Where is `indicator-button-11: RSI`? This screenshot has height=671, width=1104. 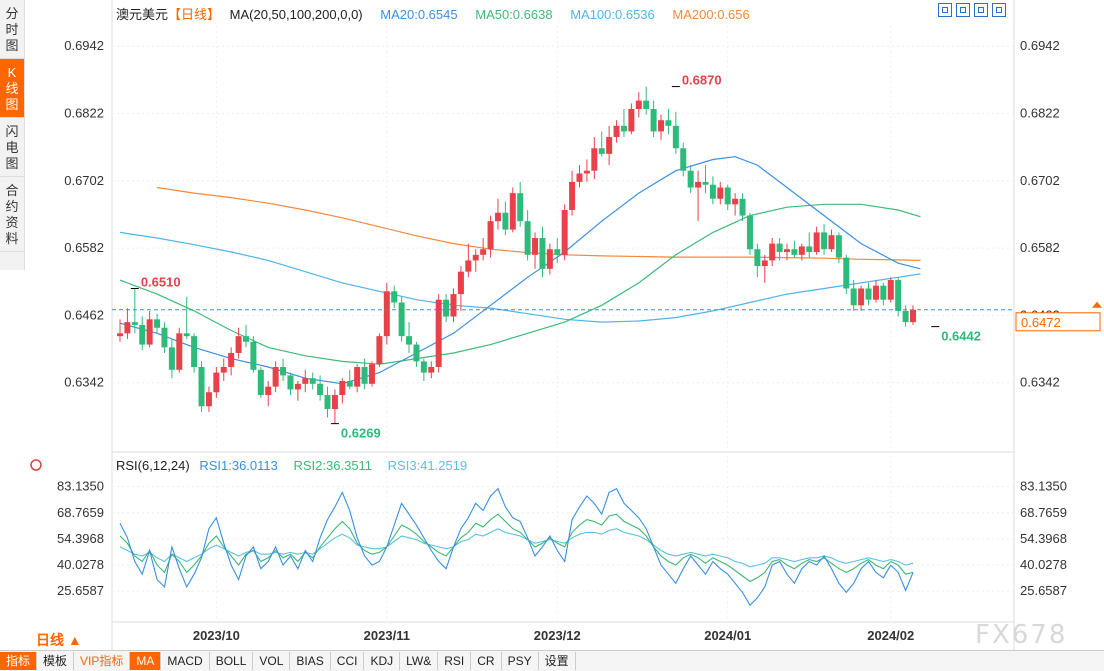 indicator-button-11: RSI is located at coordinates (455, 661).